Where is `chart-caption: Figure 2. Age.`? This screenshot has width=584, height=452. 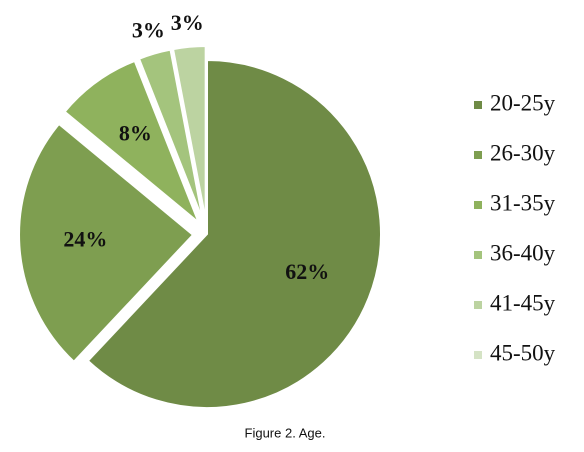
chart-caption: Figure 2. Age. is located at coordinates (285, 432).